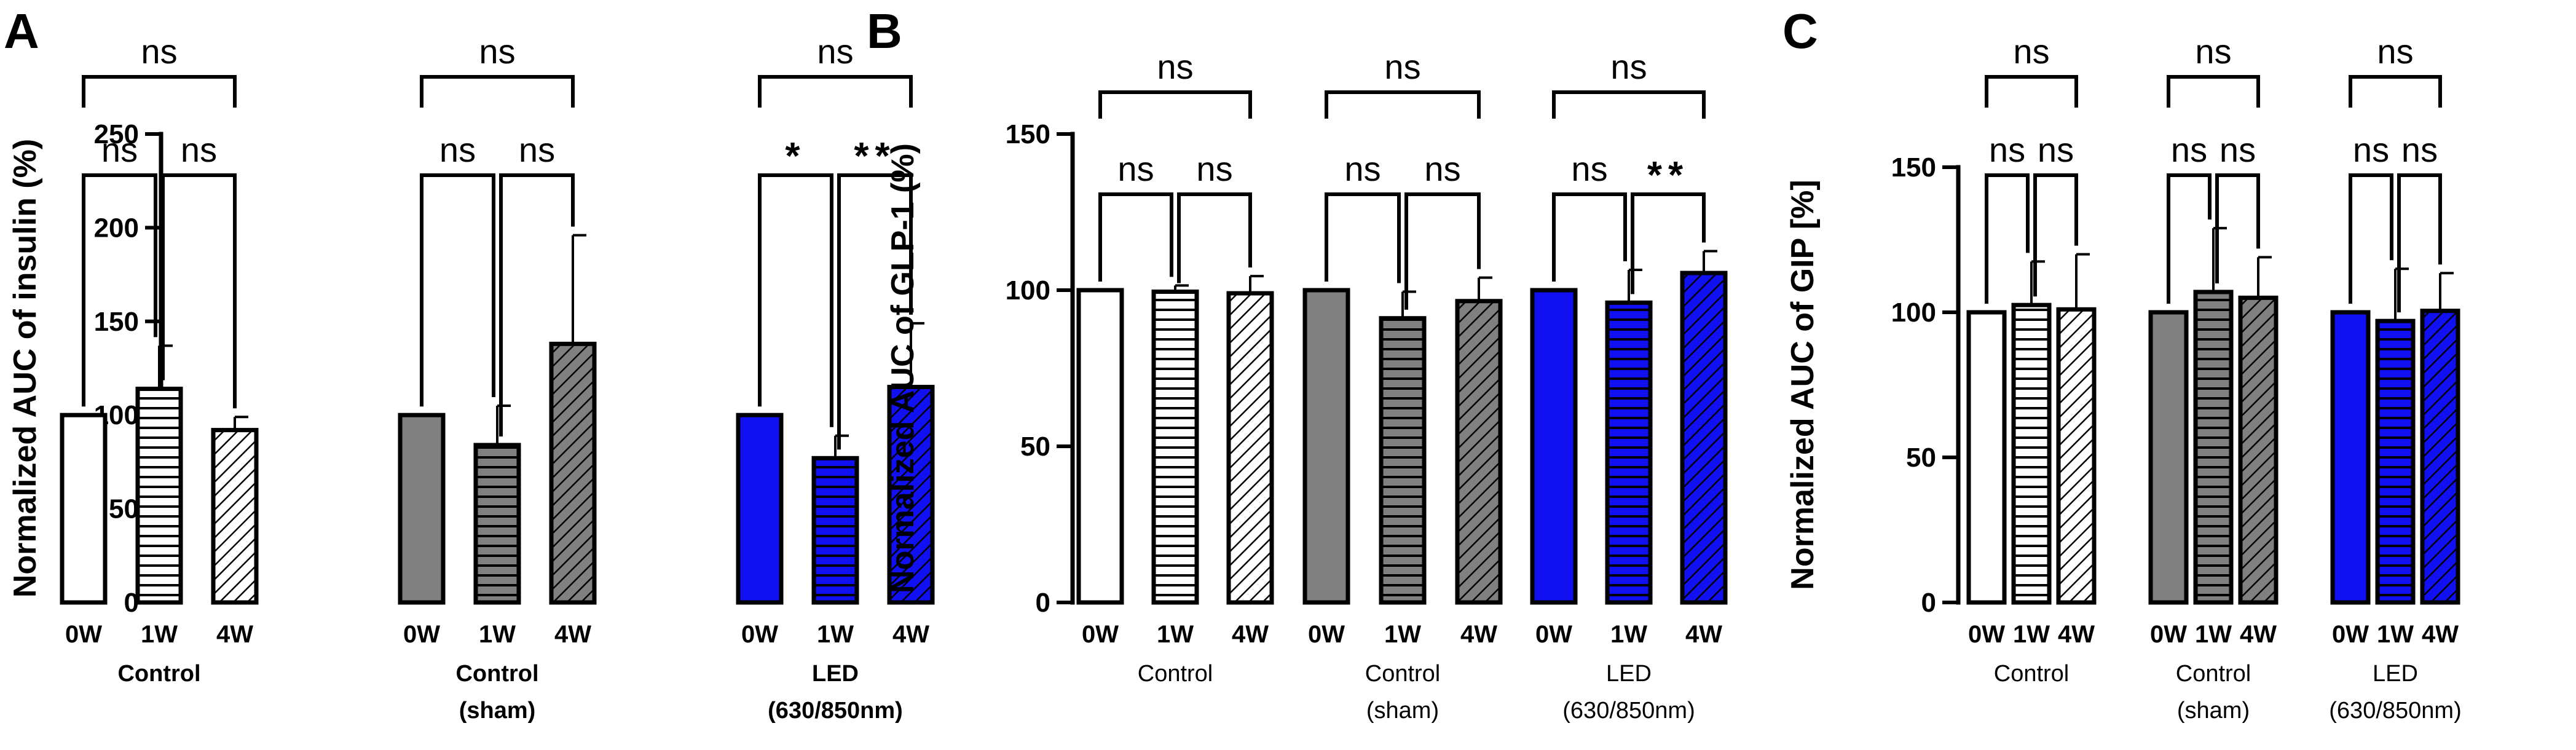  I want to click on panel-label-c: C, so click(1800, 31).